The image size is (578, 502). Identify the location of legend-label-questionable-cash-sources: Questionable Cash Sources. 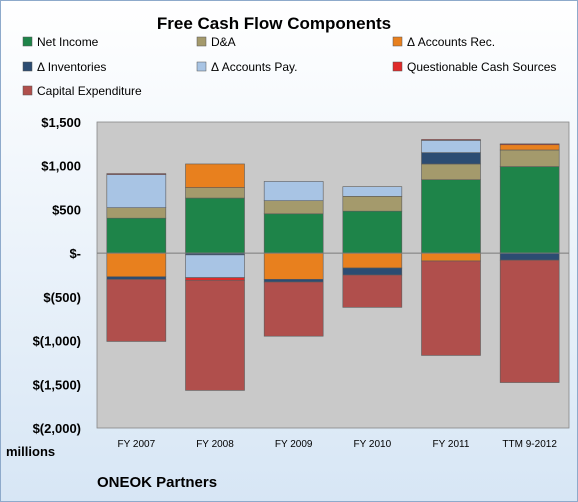
(481, 67).